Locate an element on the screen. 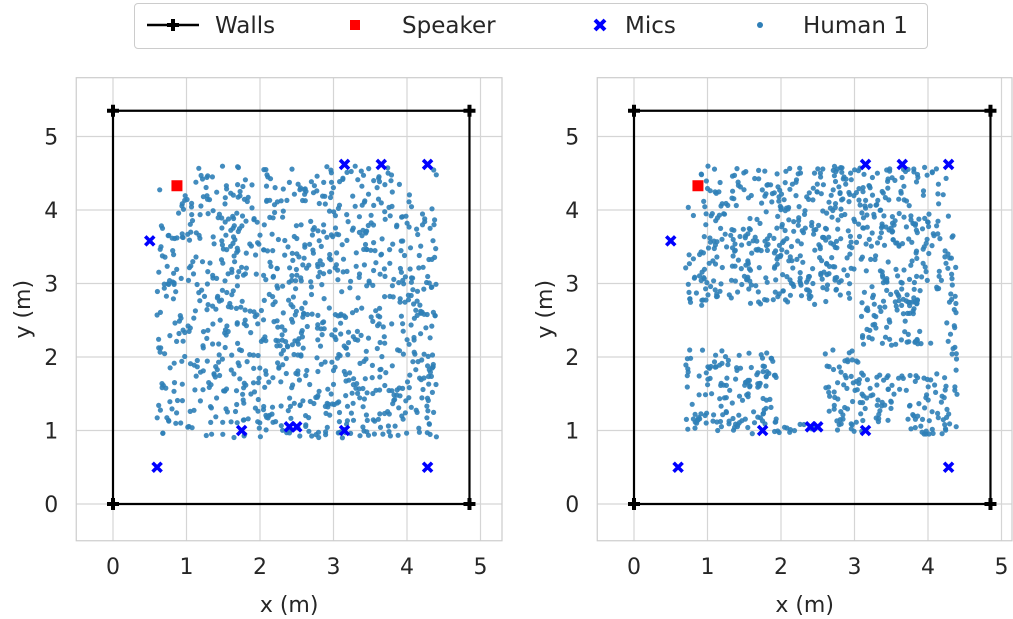 The height and width of the screenshot is (619, 1013). x-tick-label: 1 is located at coordinates (187, 567).